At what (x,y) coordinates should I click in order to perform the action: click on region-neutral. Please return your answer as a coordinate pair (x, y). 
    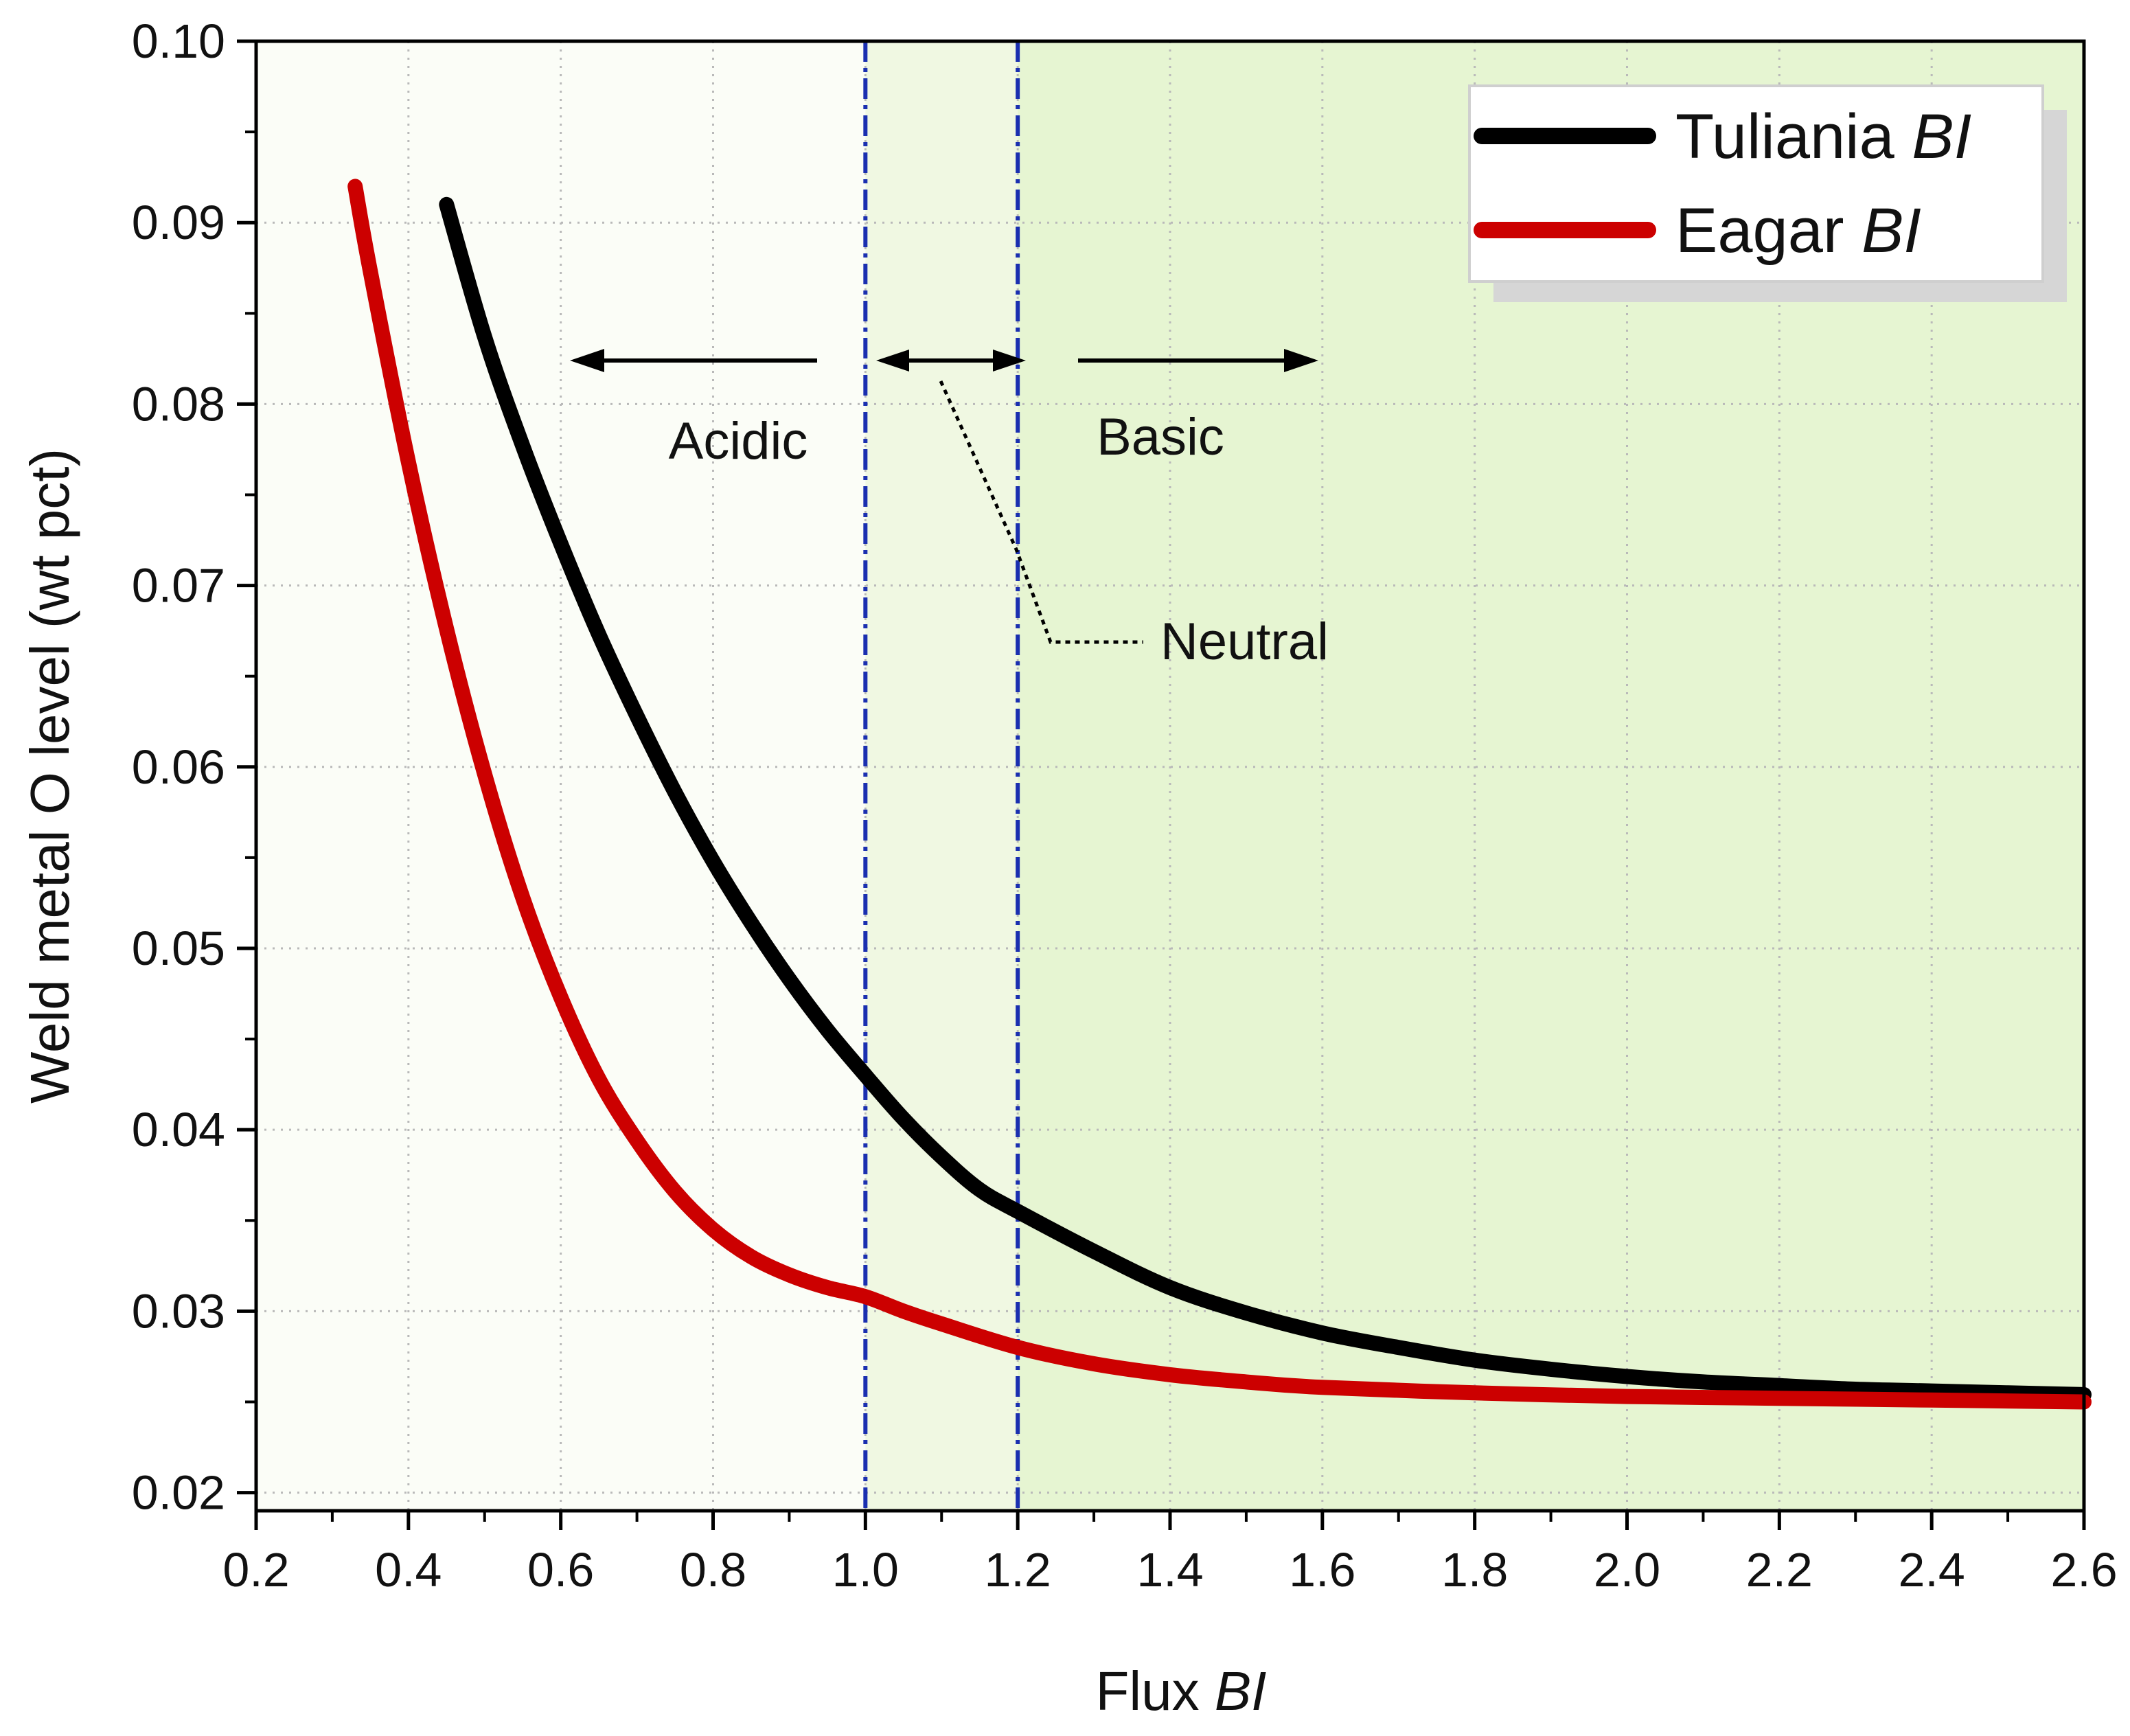
    Looking at the image, I should click on (941, 776).